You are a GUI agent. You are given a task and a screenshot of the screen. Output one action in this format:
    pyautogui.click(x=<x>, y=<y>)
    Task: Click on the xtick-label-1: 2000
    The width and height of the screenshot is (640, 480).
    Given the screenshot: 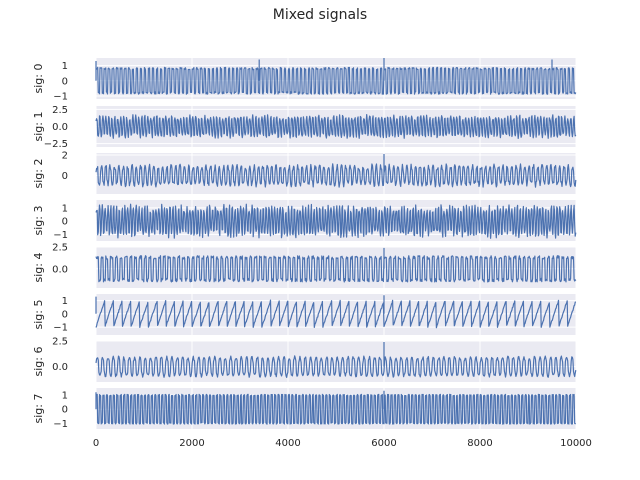 What is the action you would take?
    pyautogui.click(x=191, y=443)
    